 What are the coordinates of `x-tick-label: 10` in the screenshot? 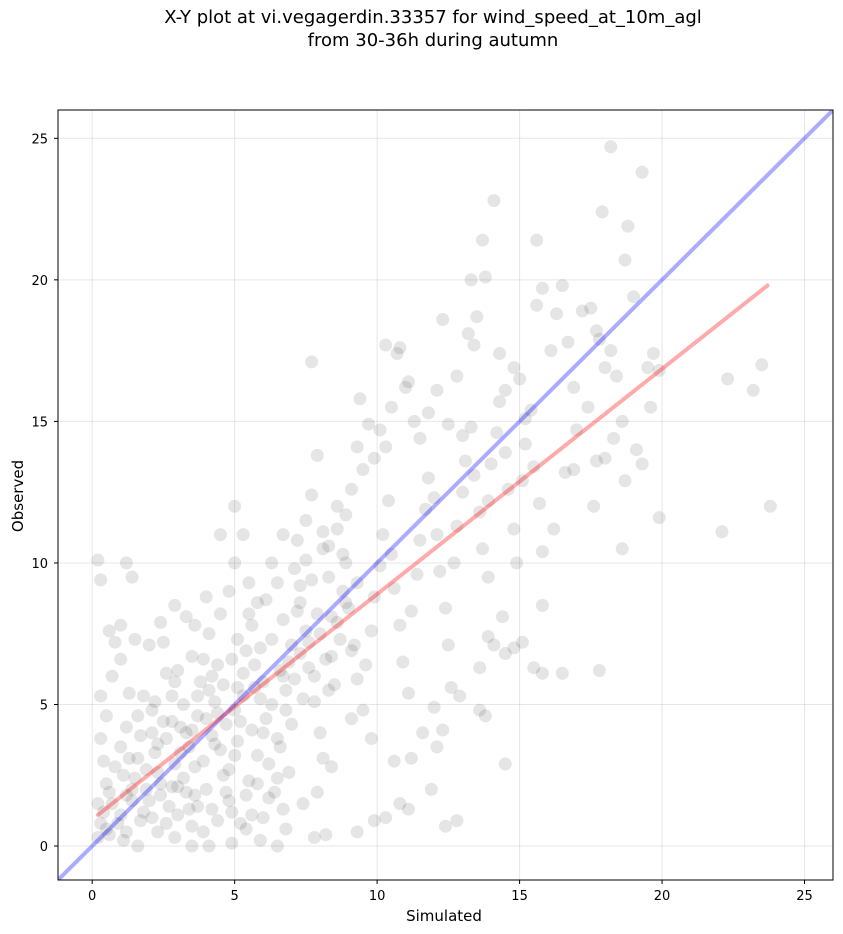 It's located at (377, 896).